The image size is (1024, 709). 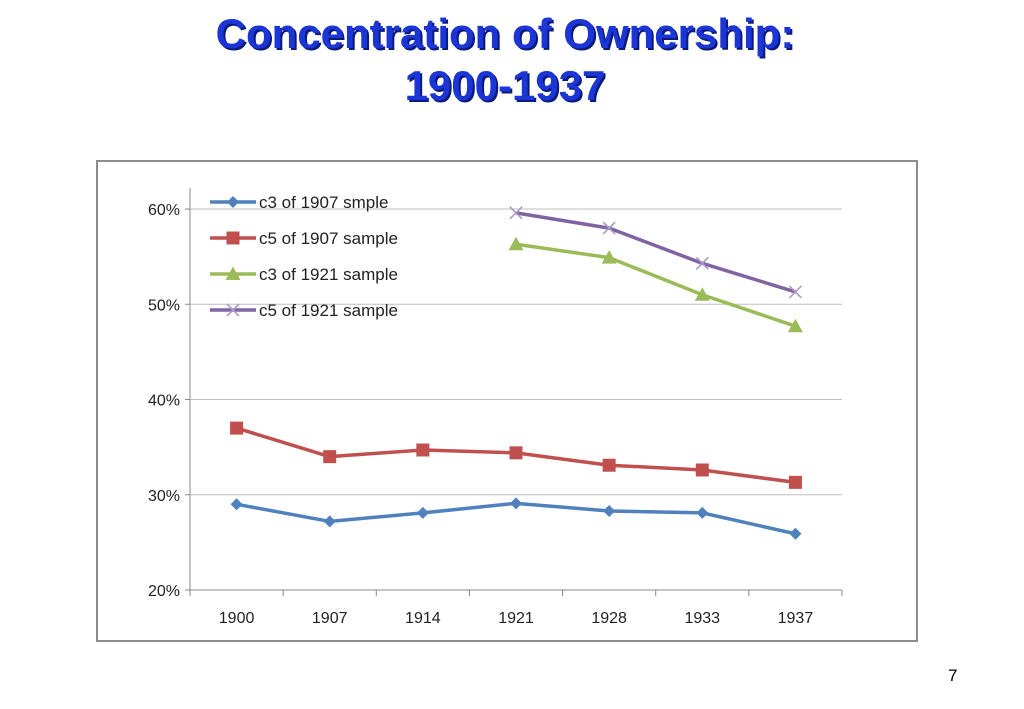 What do you see at coordinates (328, 274) in the screenshot?
I see `legend-label: c3 of 1921 sample` at bounding box center [328, 274].